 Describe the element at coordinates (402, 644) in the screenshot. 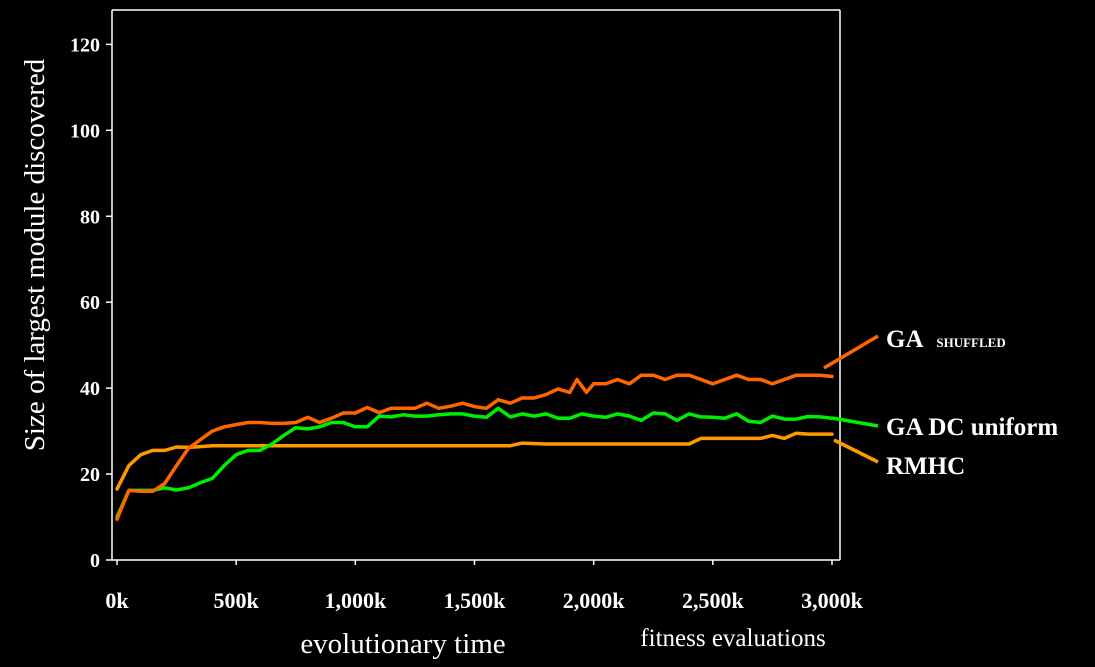

I see `x-axis-title: evolutionary time` at that location.